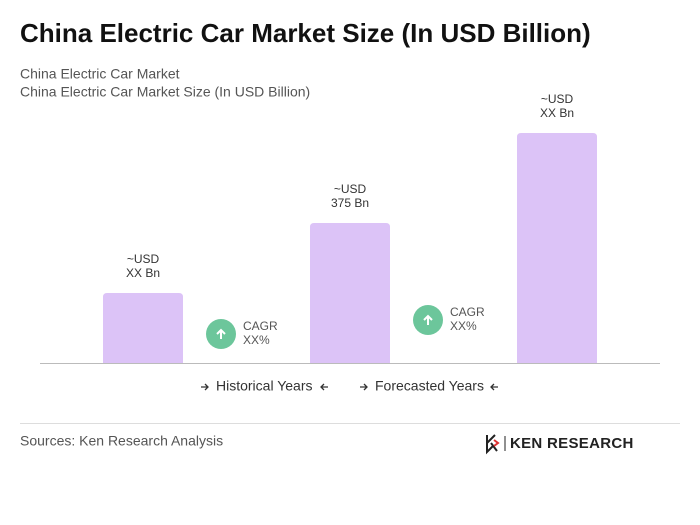  What do you see at coordinates (121, 441) in the screenshot?
I see `source: Sources: Ken Research Analysis` at bounding box center [121, 441].